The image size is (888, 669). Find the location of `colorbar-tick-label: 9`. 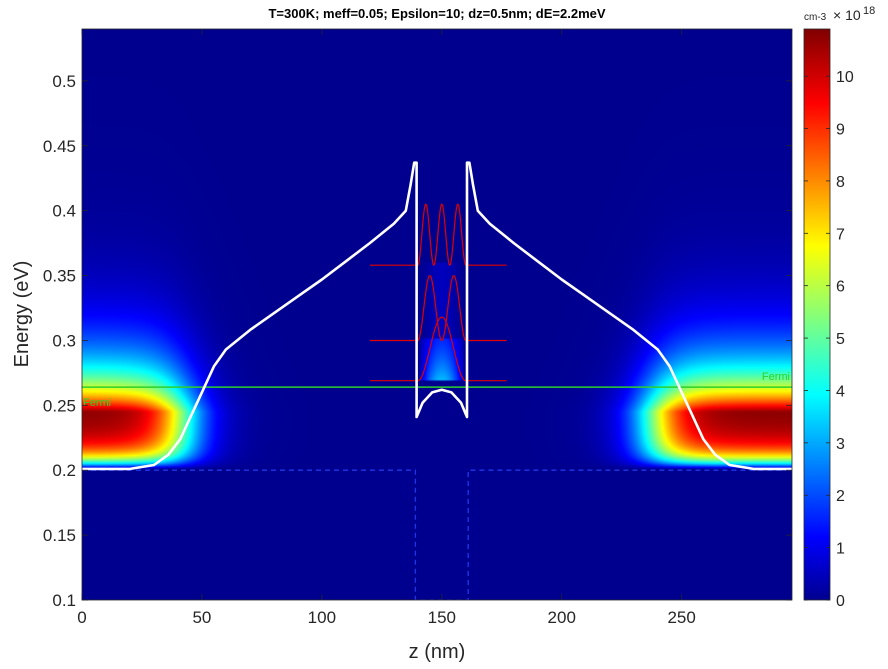

colorbar-tick-label: 9 is located at coordinates (840, 130).